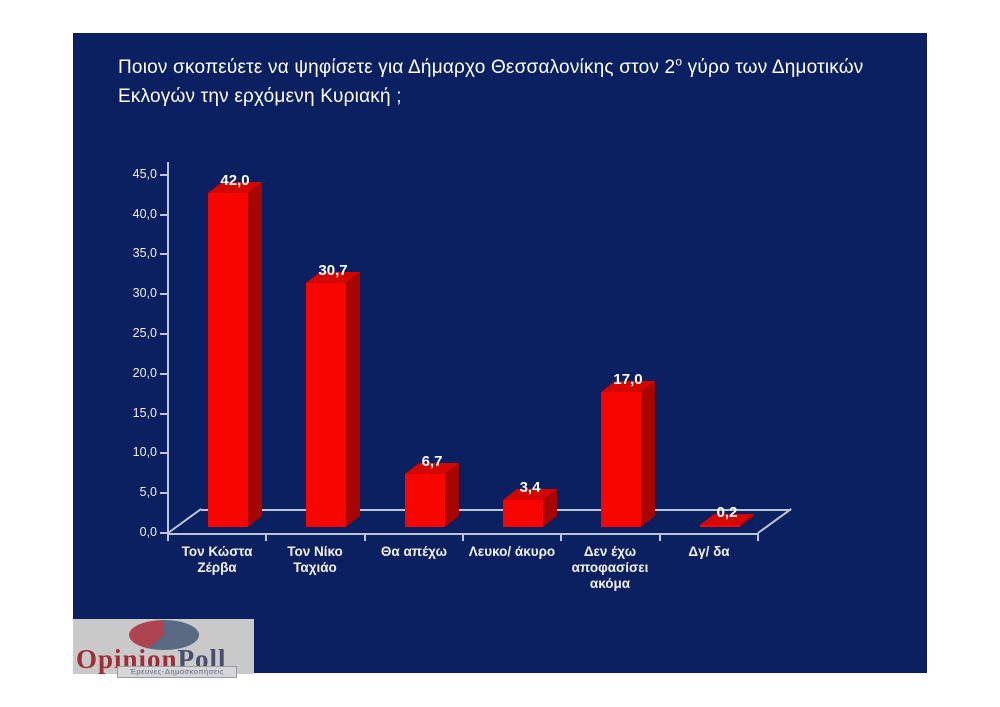  What do you see at coordinates (679, 61) in the screenshot?
I see `title-superscript: ο` at bounding box center [679, 61].